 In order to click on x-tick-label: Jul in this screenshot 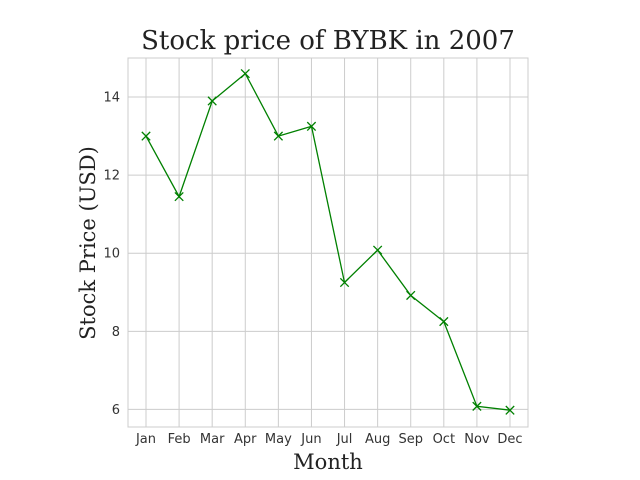, I will do `click(344, 439)`.